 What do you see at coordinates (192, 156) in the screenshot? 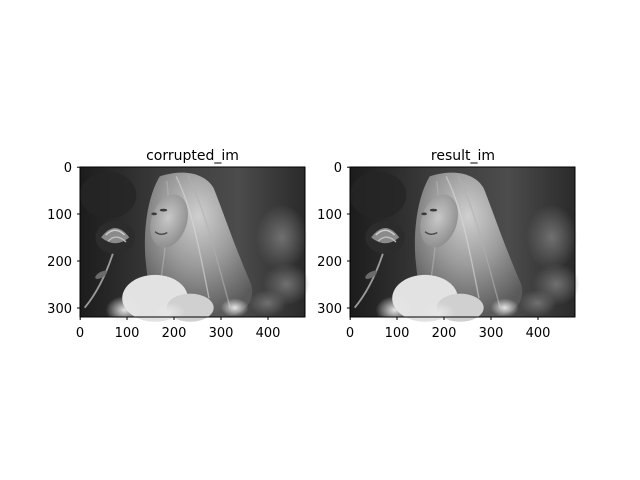
I see `panel-title: corrupted_im` at bounding box center [192, 156].